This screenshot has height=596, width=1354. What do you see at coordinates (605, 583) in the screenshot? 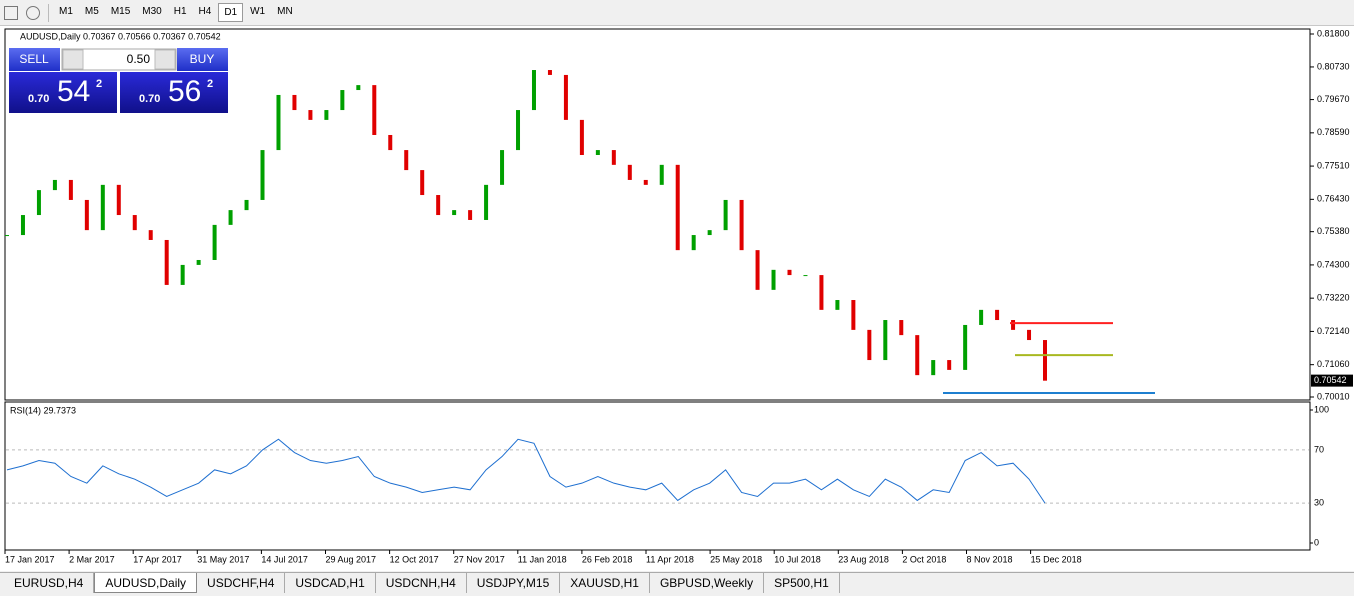
I see `chart-tab: XAUUSD,H1` at bounding box center [605, 583].